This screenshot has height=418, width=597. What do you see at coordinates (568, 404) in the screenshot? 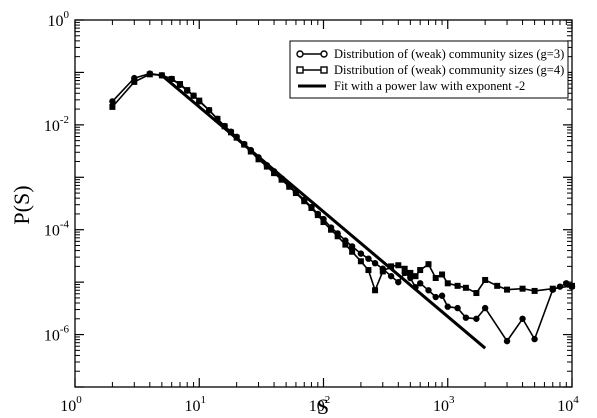
I see `x-tick-label-4: 10⁴` at bounding box center [568, 404].